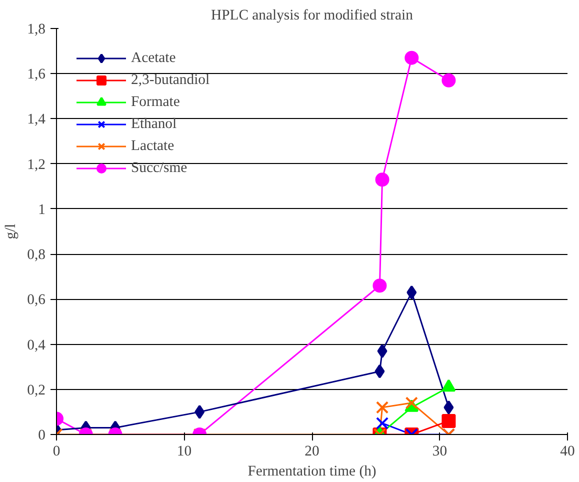  What do you see at coordinates (312, 472) in the screenshot?
I see `x-axis-title: Fermentation time (h)` at bounding box center [312, 472].